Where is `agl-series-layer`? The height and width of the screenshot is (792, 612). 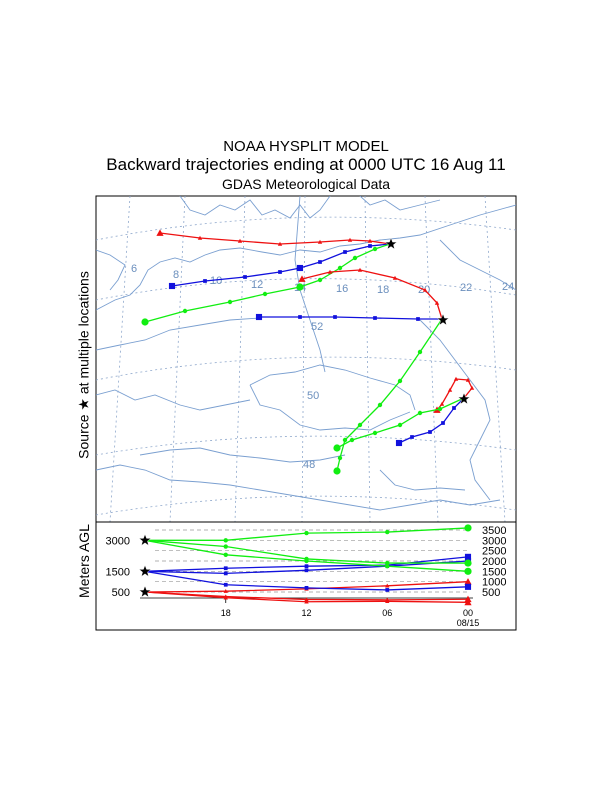
agl-series-layer is located at coordinates (305, 565).